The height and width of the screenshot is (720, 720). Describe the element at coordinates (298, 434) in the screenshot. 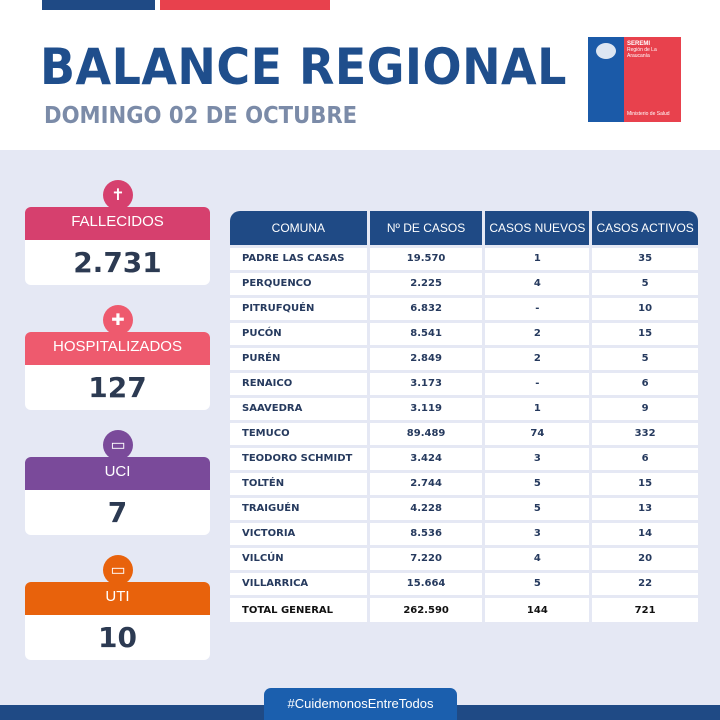

I see `cell: TEMUCO` at that location.